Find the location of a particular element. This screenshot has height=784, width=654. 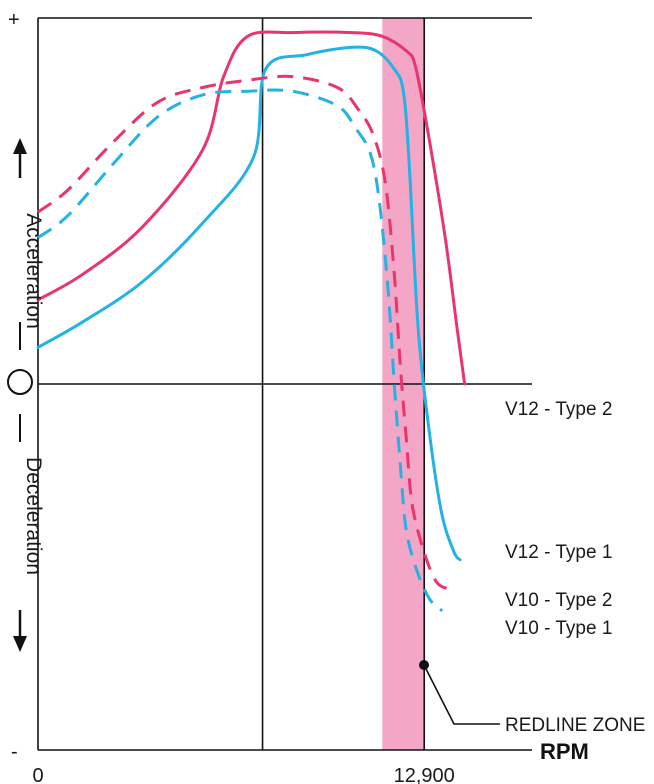

up-arrow-icon is located at coordinates (20, 158).